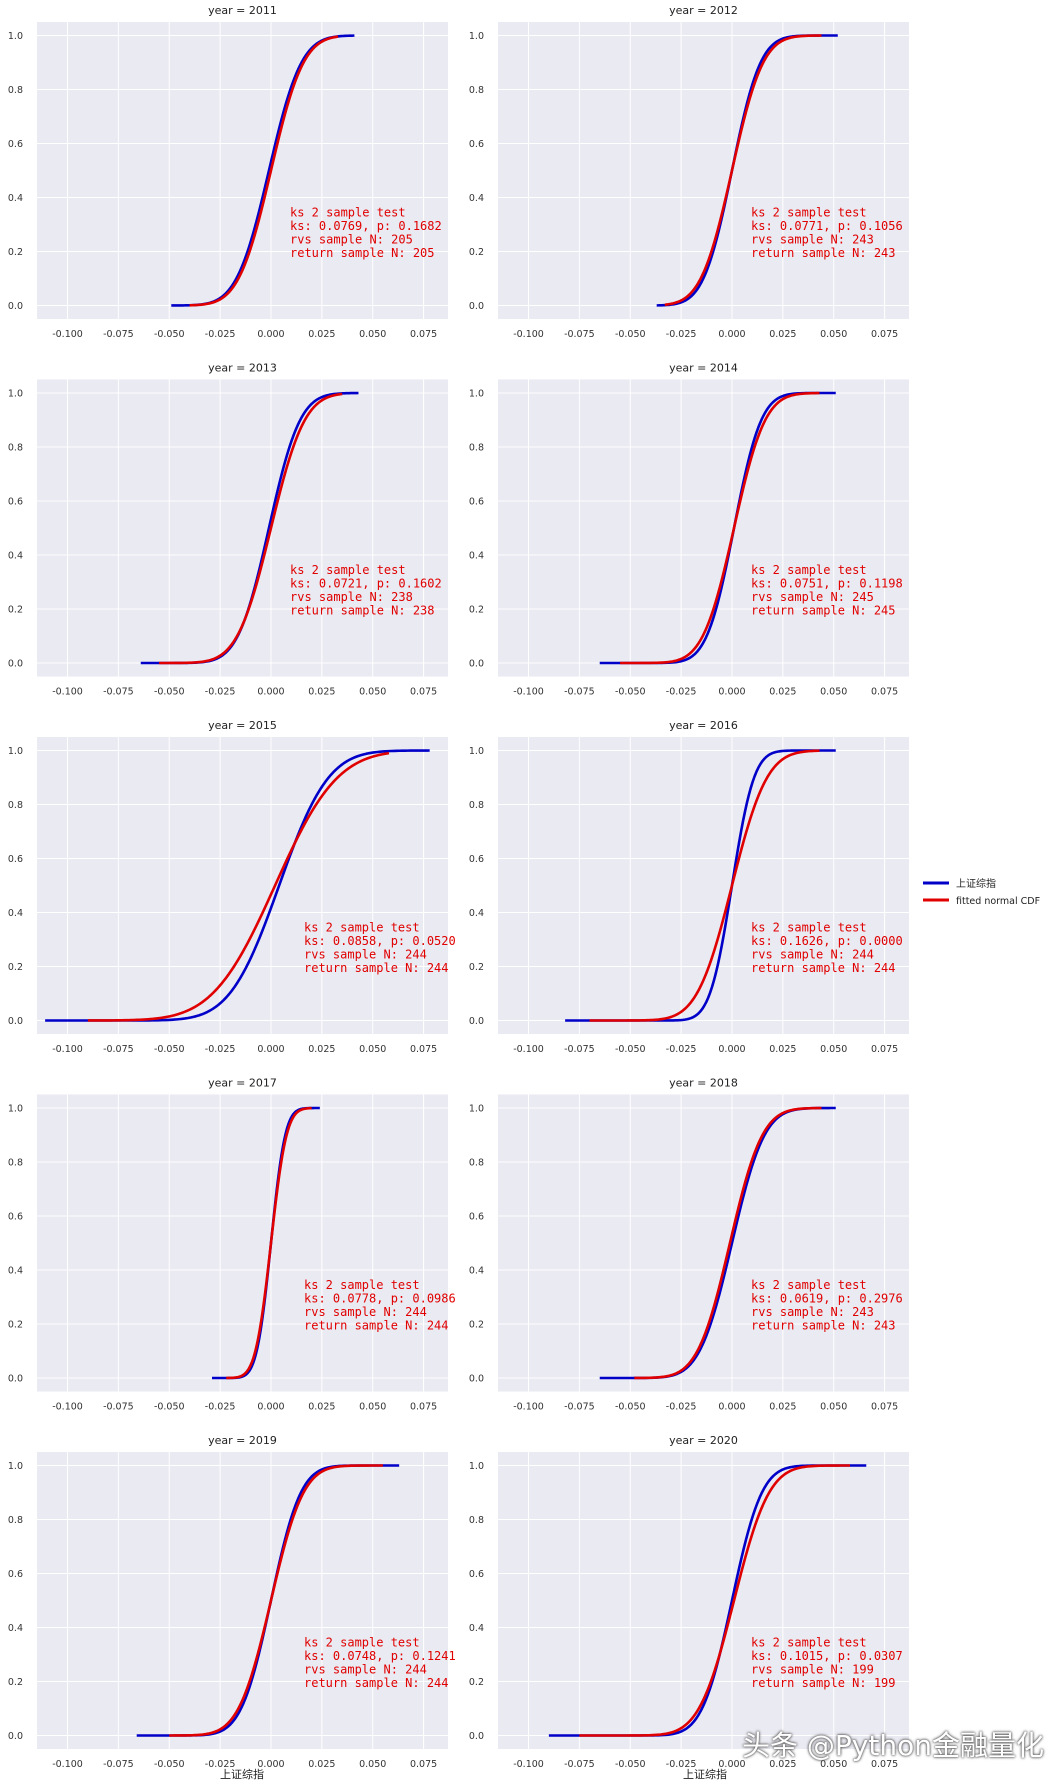  I want to click on ks-annotation-line: return sample N: 199, so click(823, 1683).